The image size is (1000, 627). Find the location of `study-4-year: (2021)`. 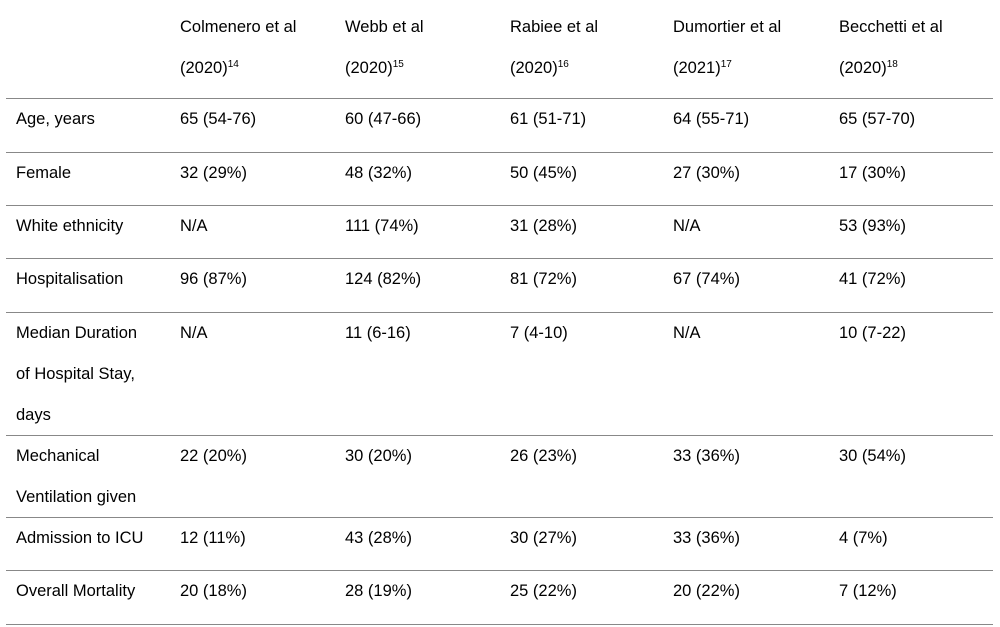

study-4-year: (2021) is located at coordinates (697, 68).